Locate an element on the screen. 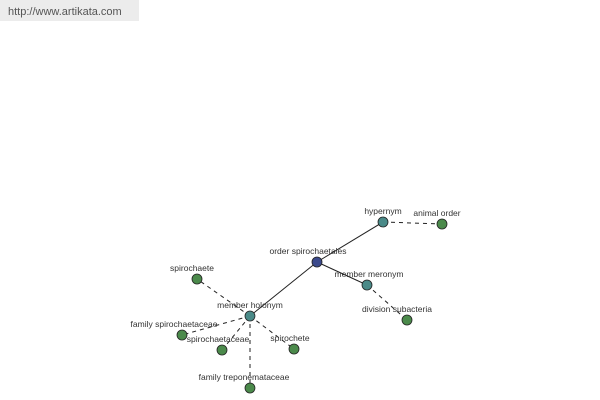 This screenshot has width=600, height=400. node-label: spirochete is located at coordinates (289, 338).